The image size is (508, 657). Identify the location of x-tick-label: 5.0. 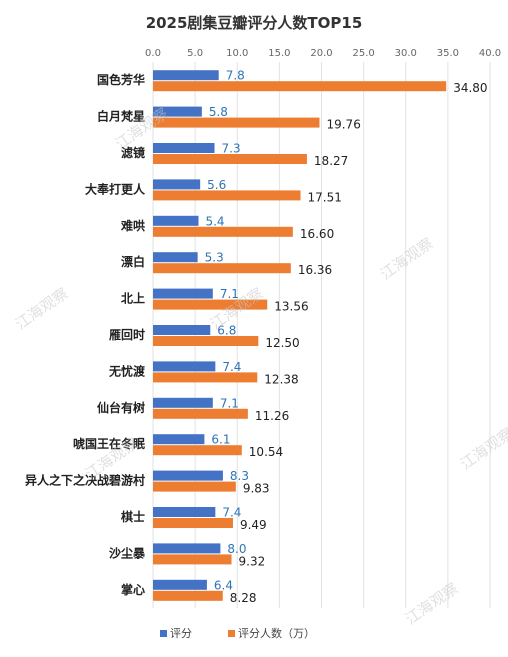
(195, 53).